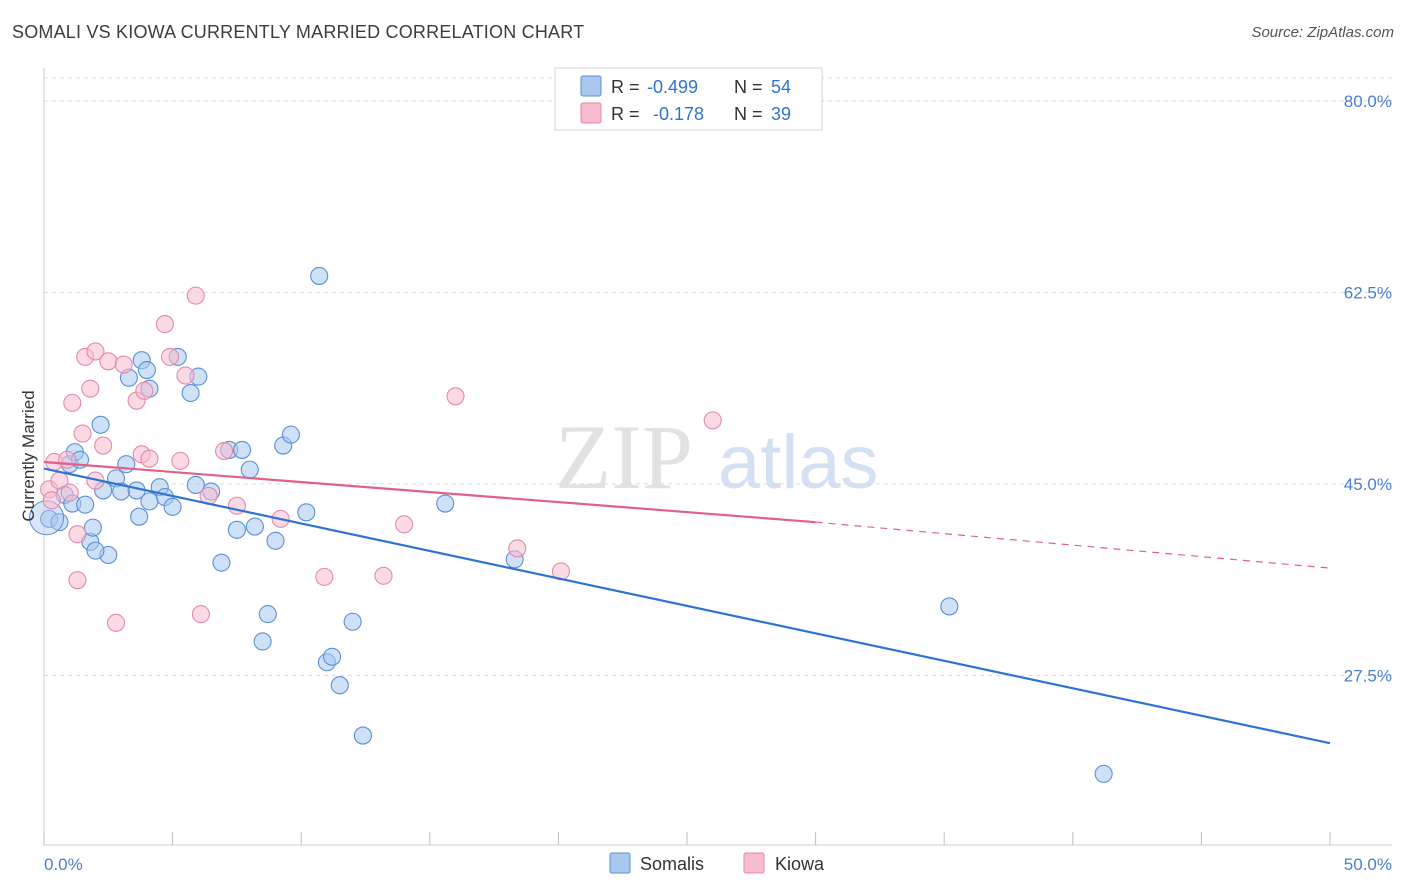 The width and height of the screenshot is (1406, 892). What do you see at coordinates (624, 457) in the screenshot?
I see `watermark-zip: ZIP` at bounding box center [624, 457].